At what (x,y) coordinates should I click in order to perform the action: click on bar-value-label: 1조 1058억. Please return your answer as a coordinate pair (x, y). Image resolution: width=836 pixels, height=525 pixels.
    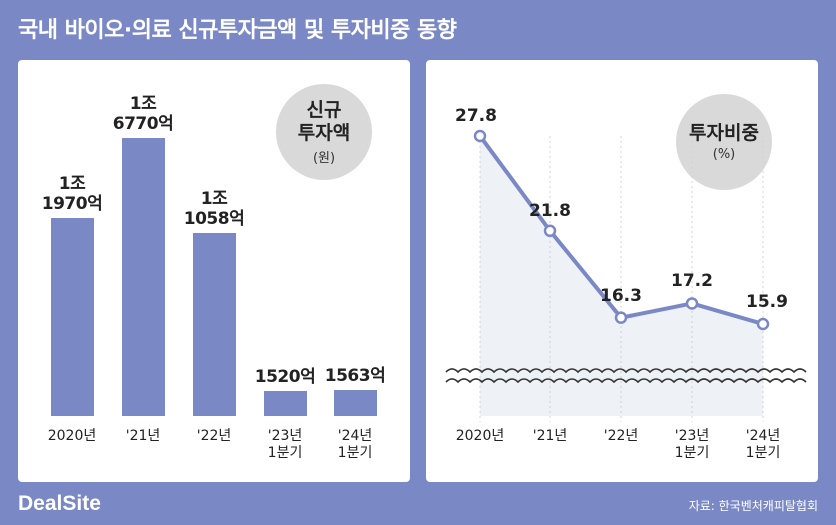
    Looking at the image, I should click on (214, 208).